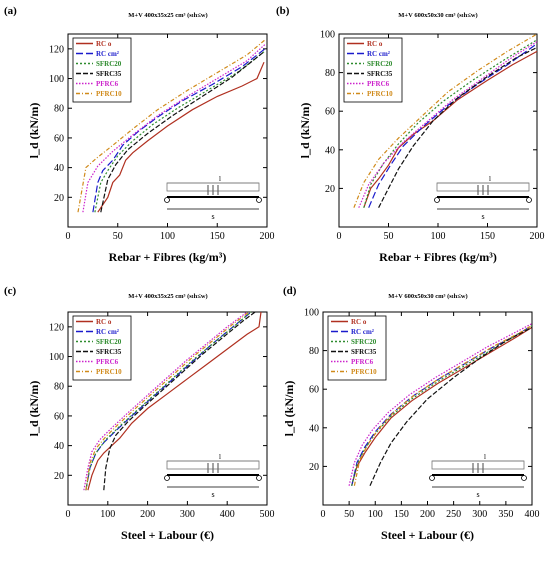 This screenshot has height=563, width=550. What do you see at coordinates (167, 296) in the screenshot?
I see `chart-title: M+V 400x35x25 cm³ (sₗh≤w)` at bounding box center [167, 296].